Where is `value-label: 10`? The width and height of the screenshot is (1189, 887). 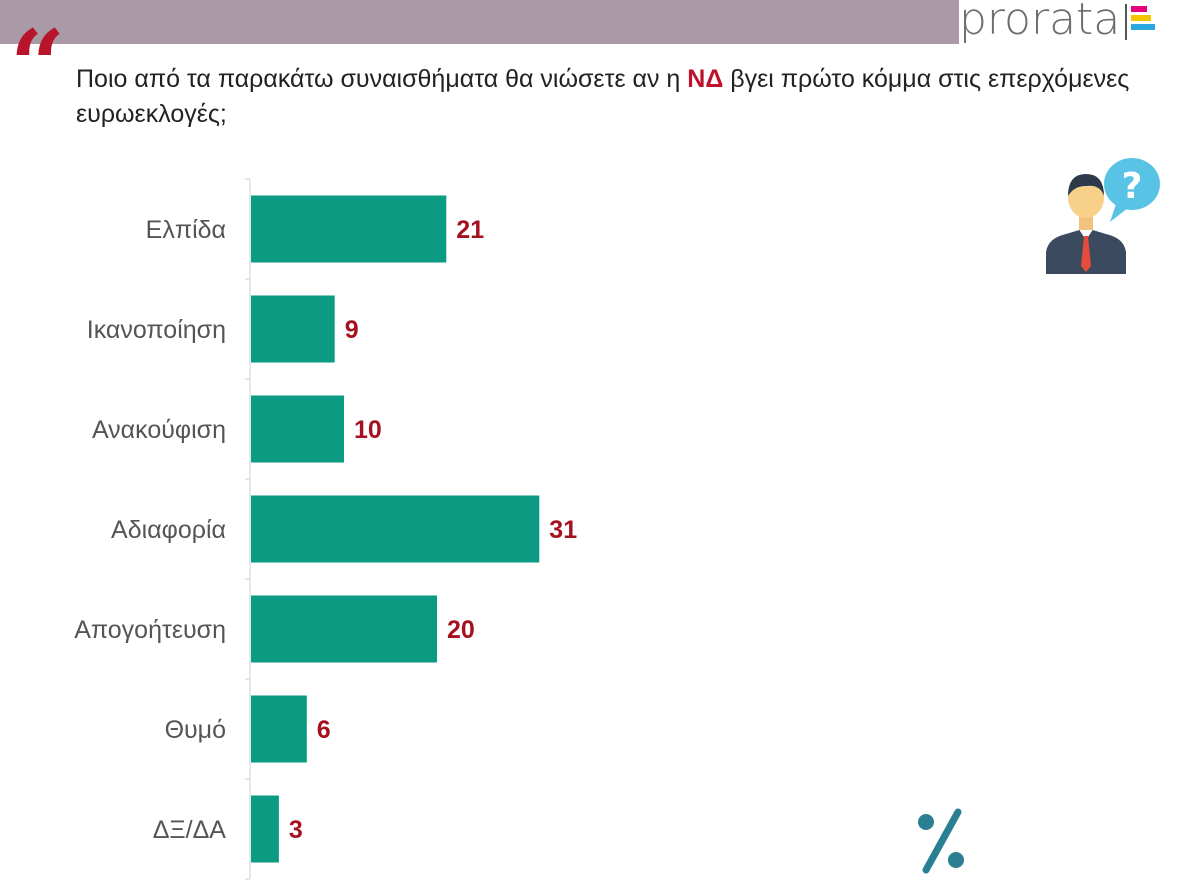 value-label: 10 is located at coordinates (368, 430).